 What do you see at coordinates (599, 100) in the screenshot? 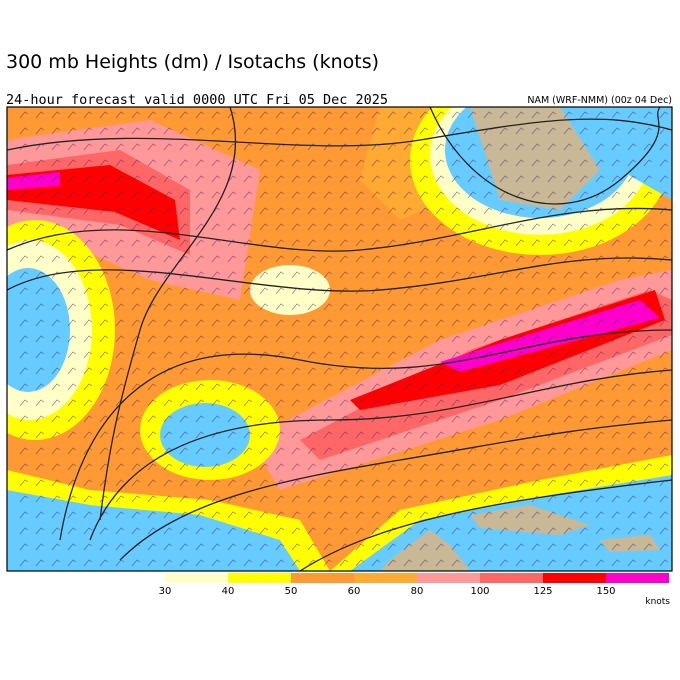
I see `model-label: NAM (WRF-NMM) (00z 04 Dec)` at bounding box center [599, 100].